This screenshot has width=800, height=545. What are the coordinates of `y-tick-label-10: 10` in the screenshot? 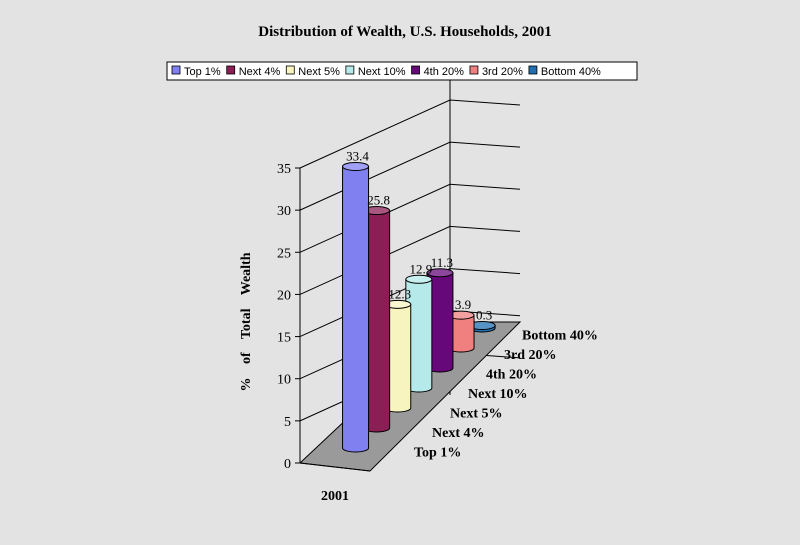 It's located at (284, 380).